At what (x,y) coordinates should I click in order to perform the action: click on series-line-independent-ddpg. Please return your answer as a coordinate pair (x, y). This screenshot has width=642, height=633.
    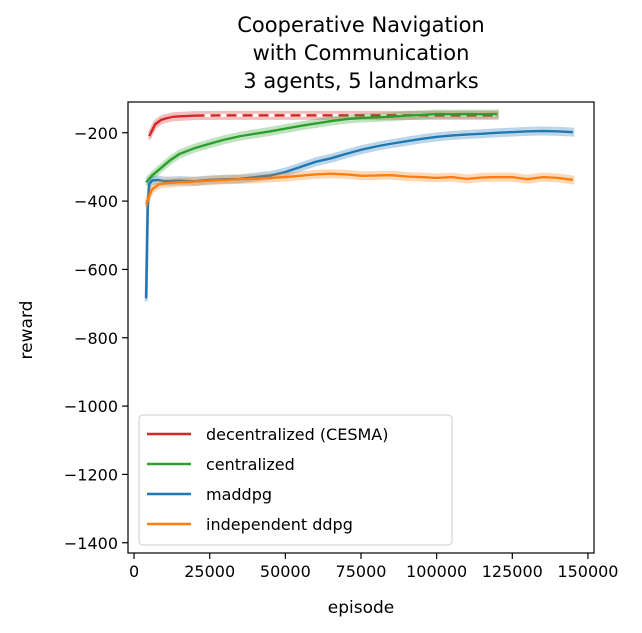
    Looking at the image, I should click on (358, 188).